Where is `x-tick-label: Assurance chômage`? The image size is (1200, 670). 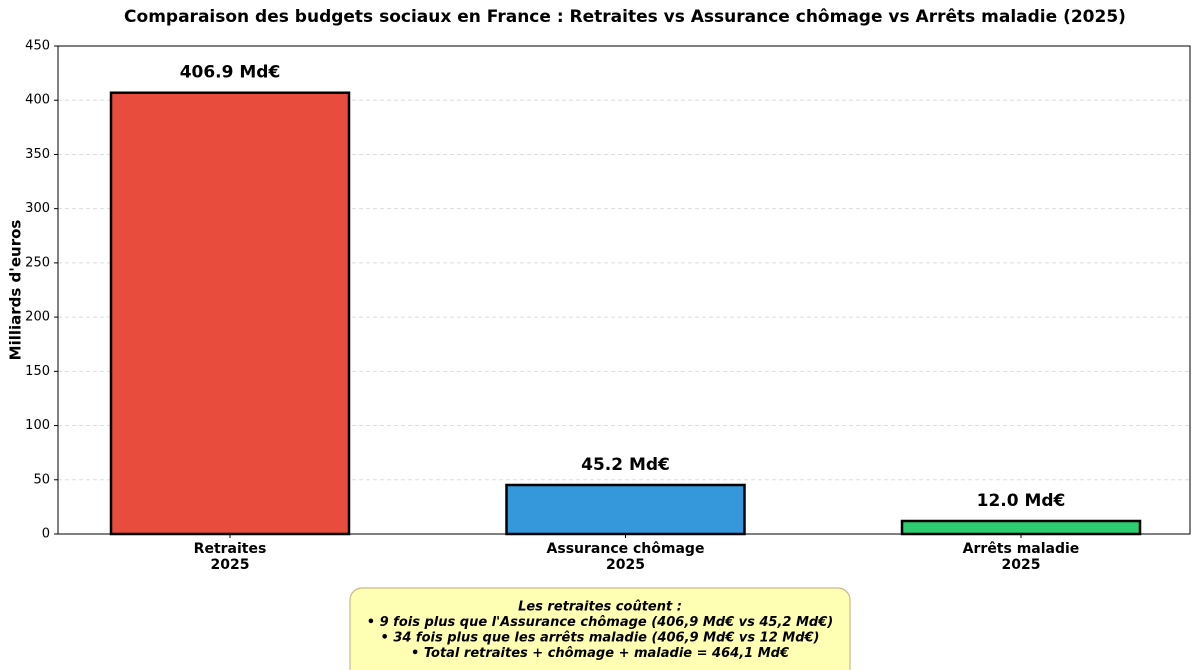 x-tick-label: Assurance chômage is located at coordinates (626, 549).